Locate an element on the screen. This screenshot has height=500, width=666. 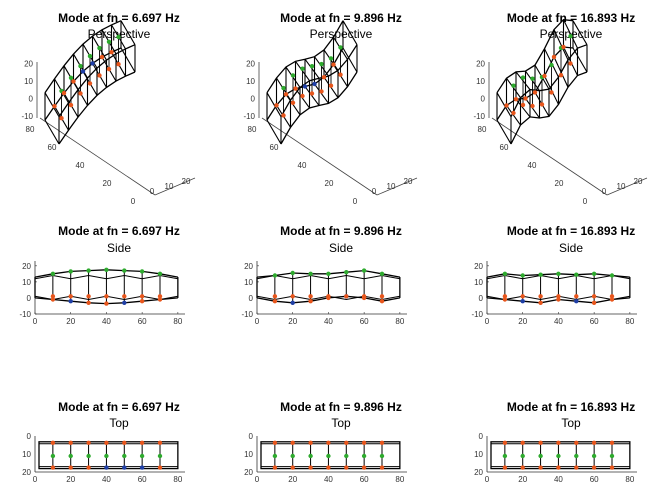
panel-view-3-2: Top is located at coordinates (341, 423).